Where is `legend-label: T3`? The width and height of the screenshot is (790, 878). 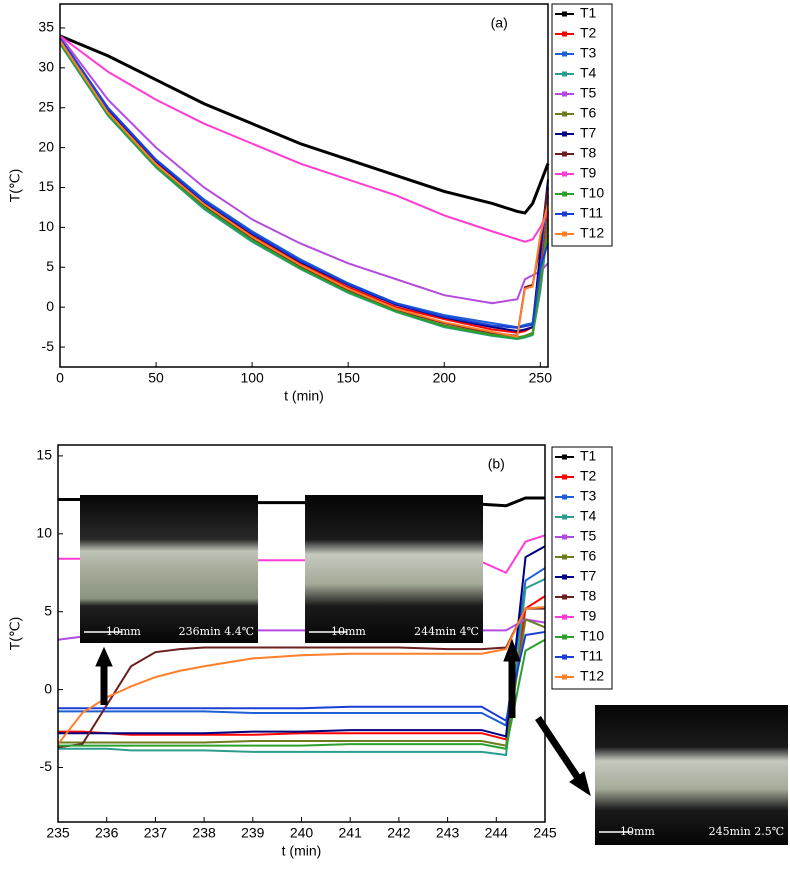 legend-label: T3 is located at coordinates (588, 496).